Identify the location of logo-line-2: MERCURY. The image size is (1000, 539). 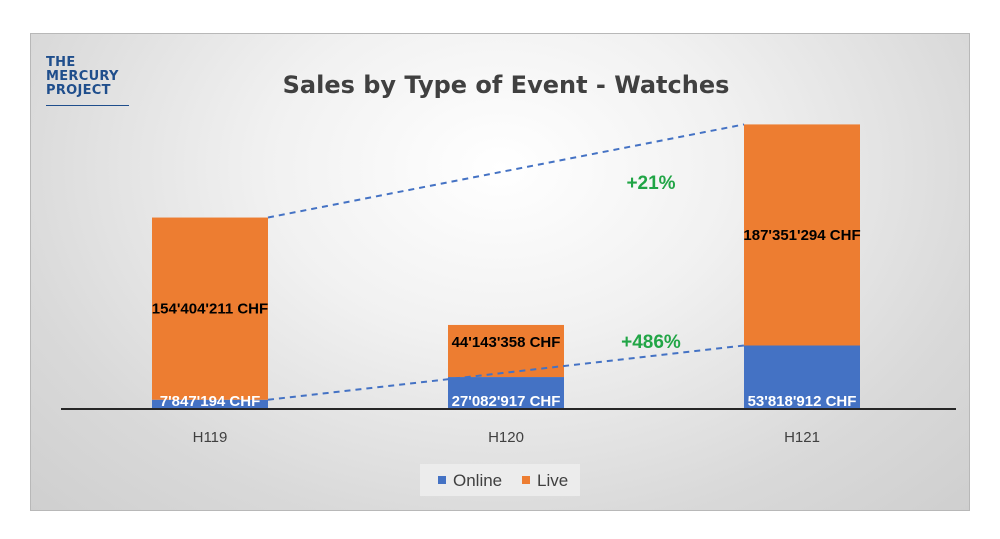
(82, 76).